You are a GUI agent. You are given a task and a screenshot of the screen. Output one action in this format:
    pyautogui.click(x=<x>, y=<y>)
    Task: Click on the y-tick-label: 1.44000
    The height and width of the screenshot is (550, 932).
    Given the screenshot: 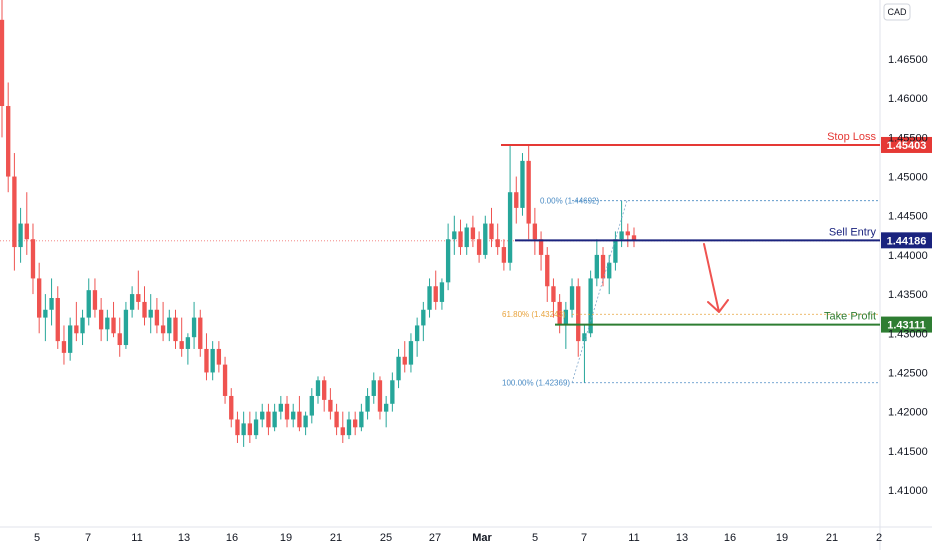 What is the action you would take?
    pyautogui.click(x=908, y=256)
    